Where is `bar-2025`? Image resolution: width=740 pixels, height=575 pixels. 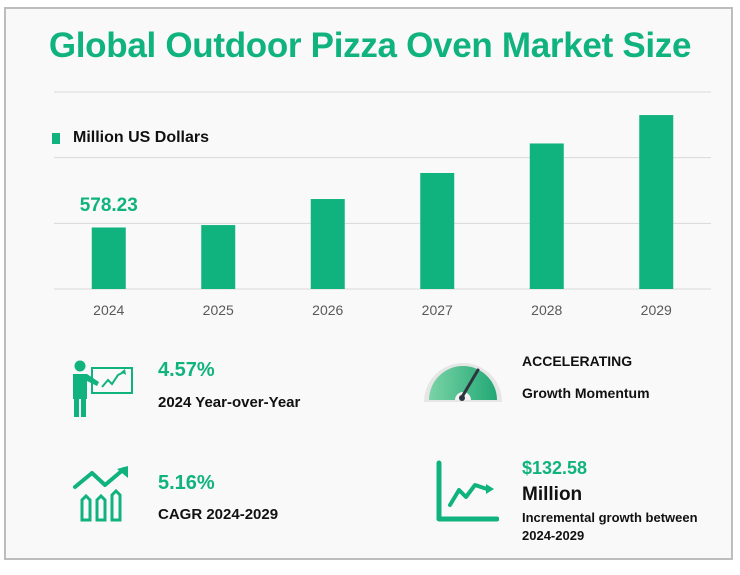 bar-2025 is located at coordinates (218, 257).